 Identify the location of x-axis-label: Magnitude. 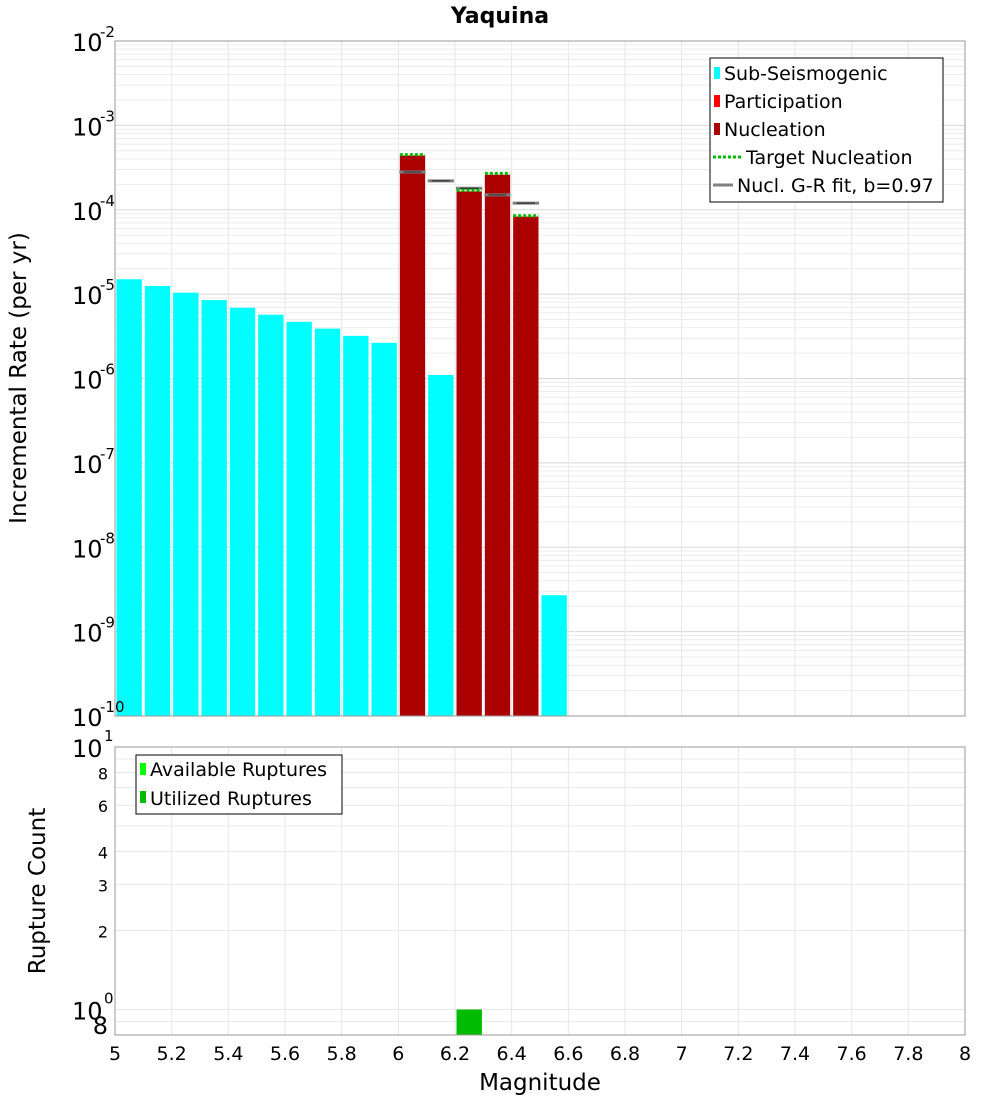
(540, 1083).